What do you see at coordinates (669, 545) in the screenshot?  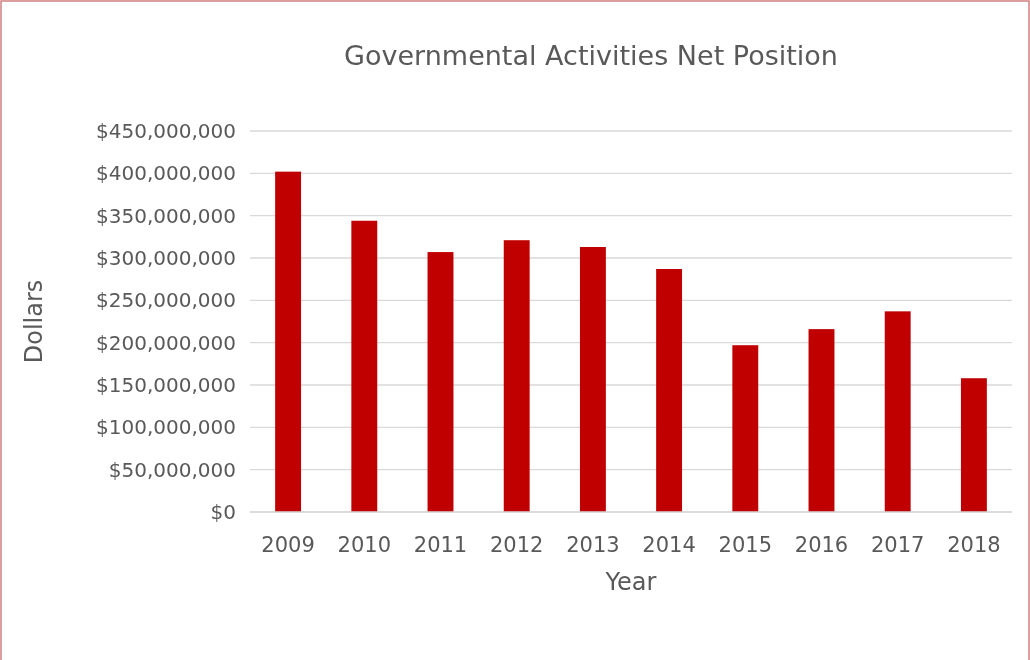 I see `x-tick-label: 2014` at bounding box center [669, 545].